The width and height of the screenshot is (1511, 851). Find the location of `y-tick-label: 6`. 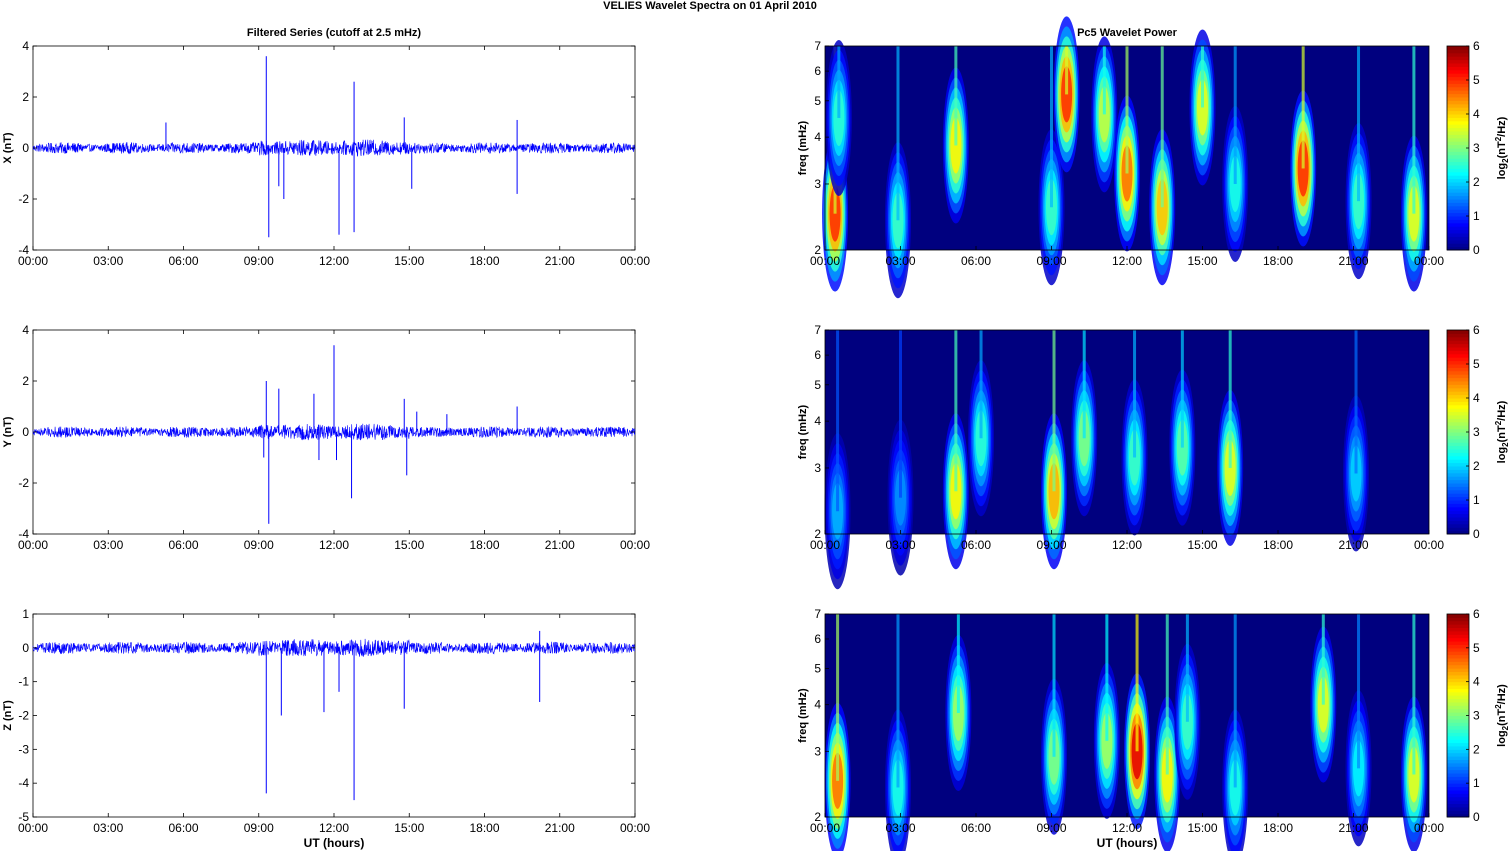

y-tick-label: 6 is located at coordinates (817, 71).